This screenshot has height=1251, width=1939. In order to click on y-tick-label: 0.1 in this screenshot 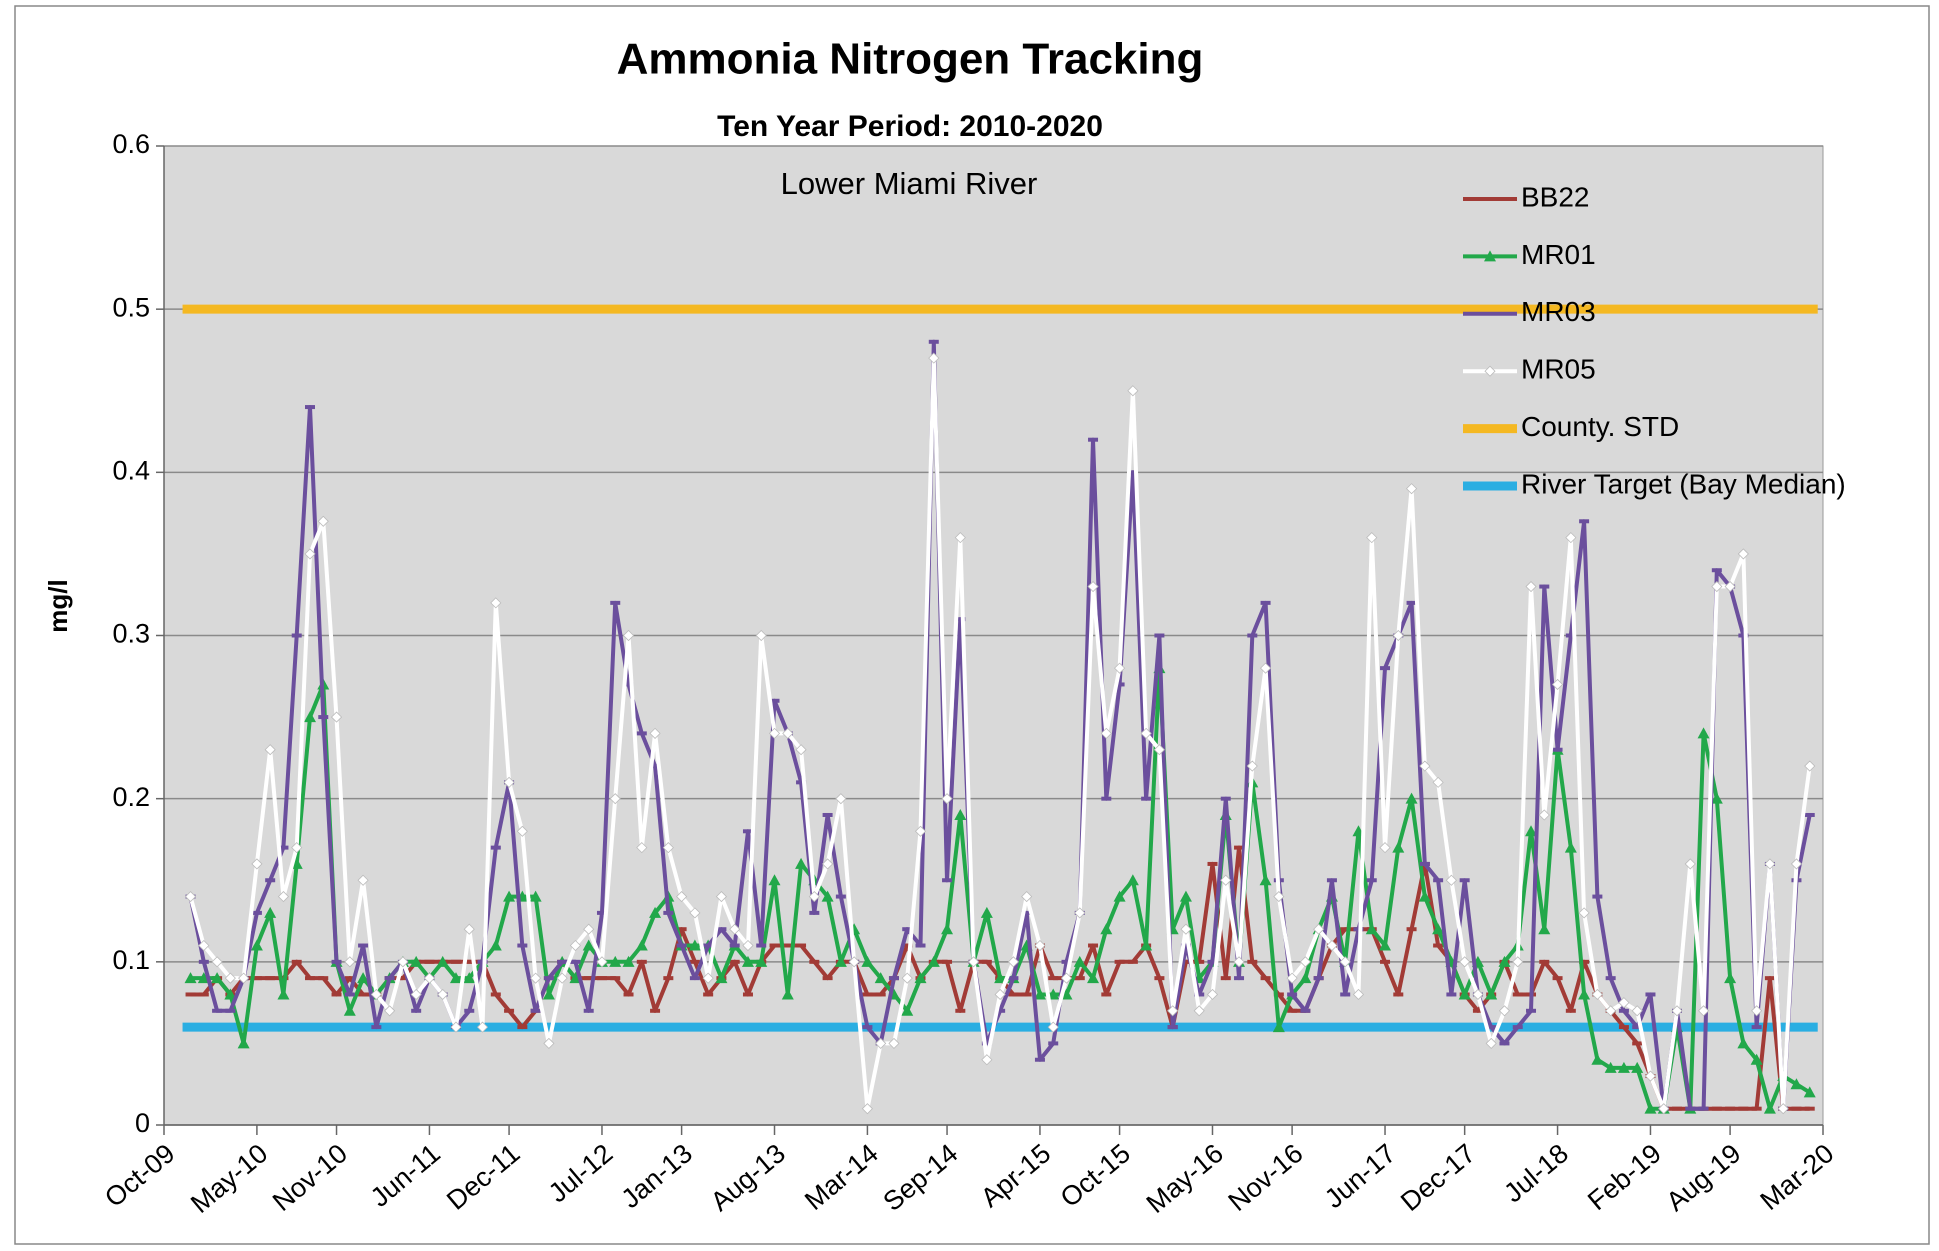, I will do `click(131, 960)`.